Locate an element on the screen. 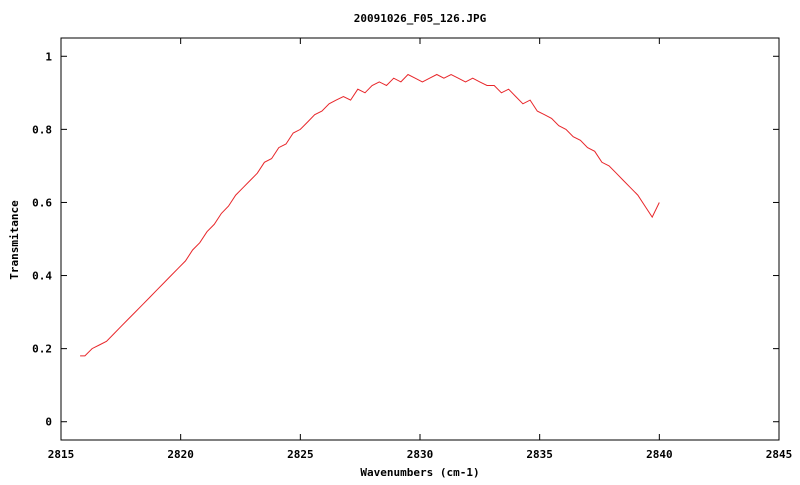 The width and height of the screenshot is (800, 485). y-tick-label: 0.8 is located at coordinates (42, 129).